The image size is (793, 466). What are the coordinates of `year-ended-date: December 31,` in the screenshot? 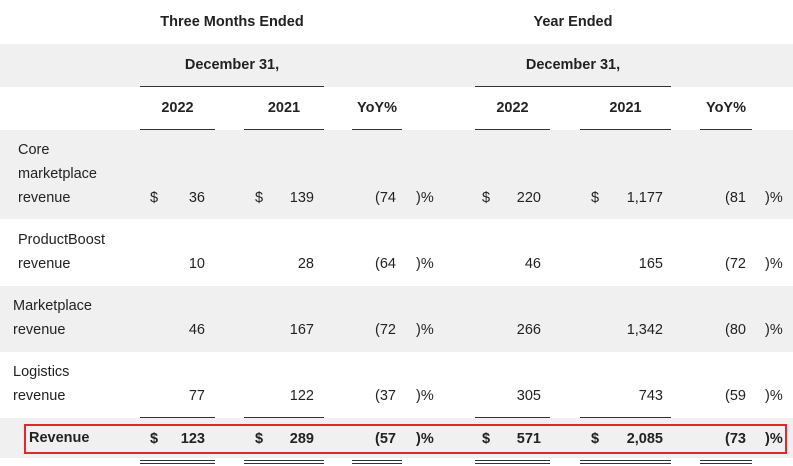 It's located at (573, 65).